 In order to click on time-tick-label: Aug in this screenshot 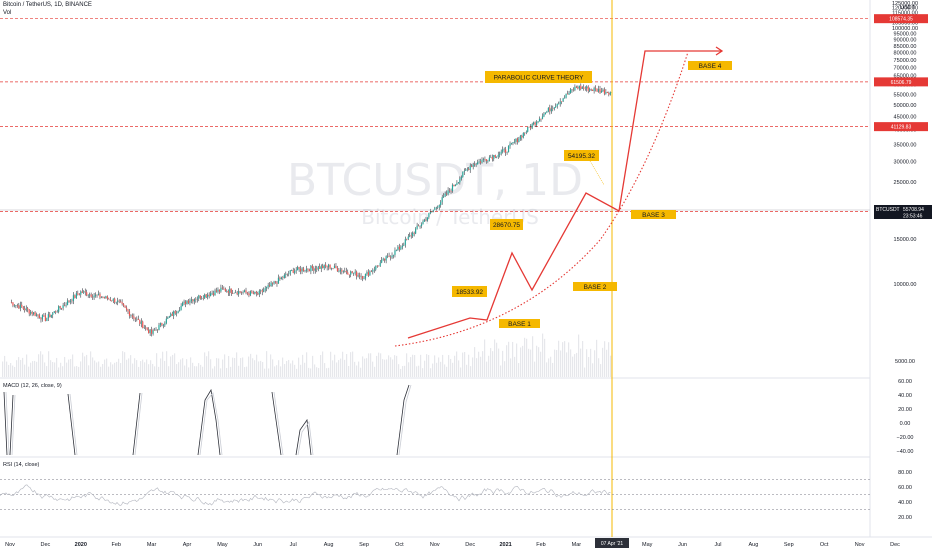, I will do `click(329, 545)`.